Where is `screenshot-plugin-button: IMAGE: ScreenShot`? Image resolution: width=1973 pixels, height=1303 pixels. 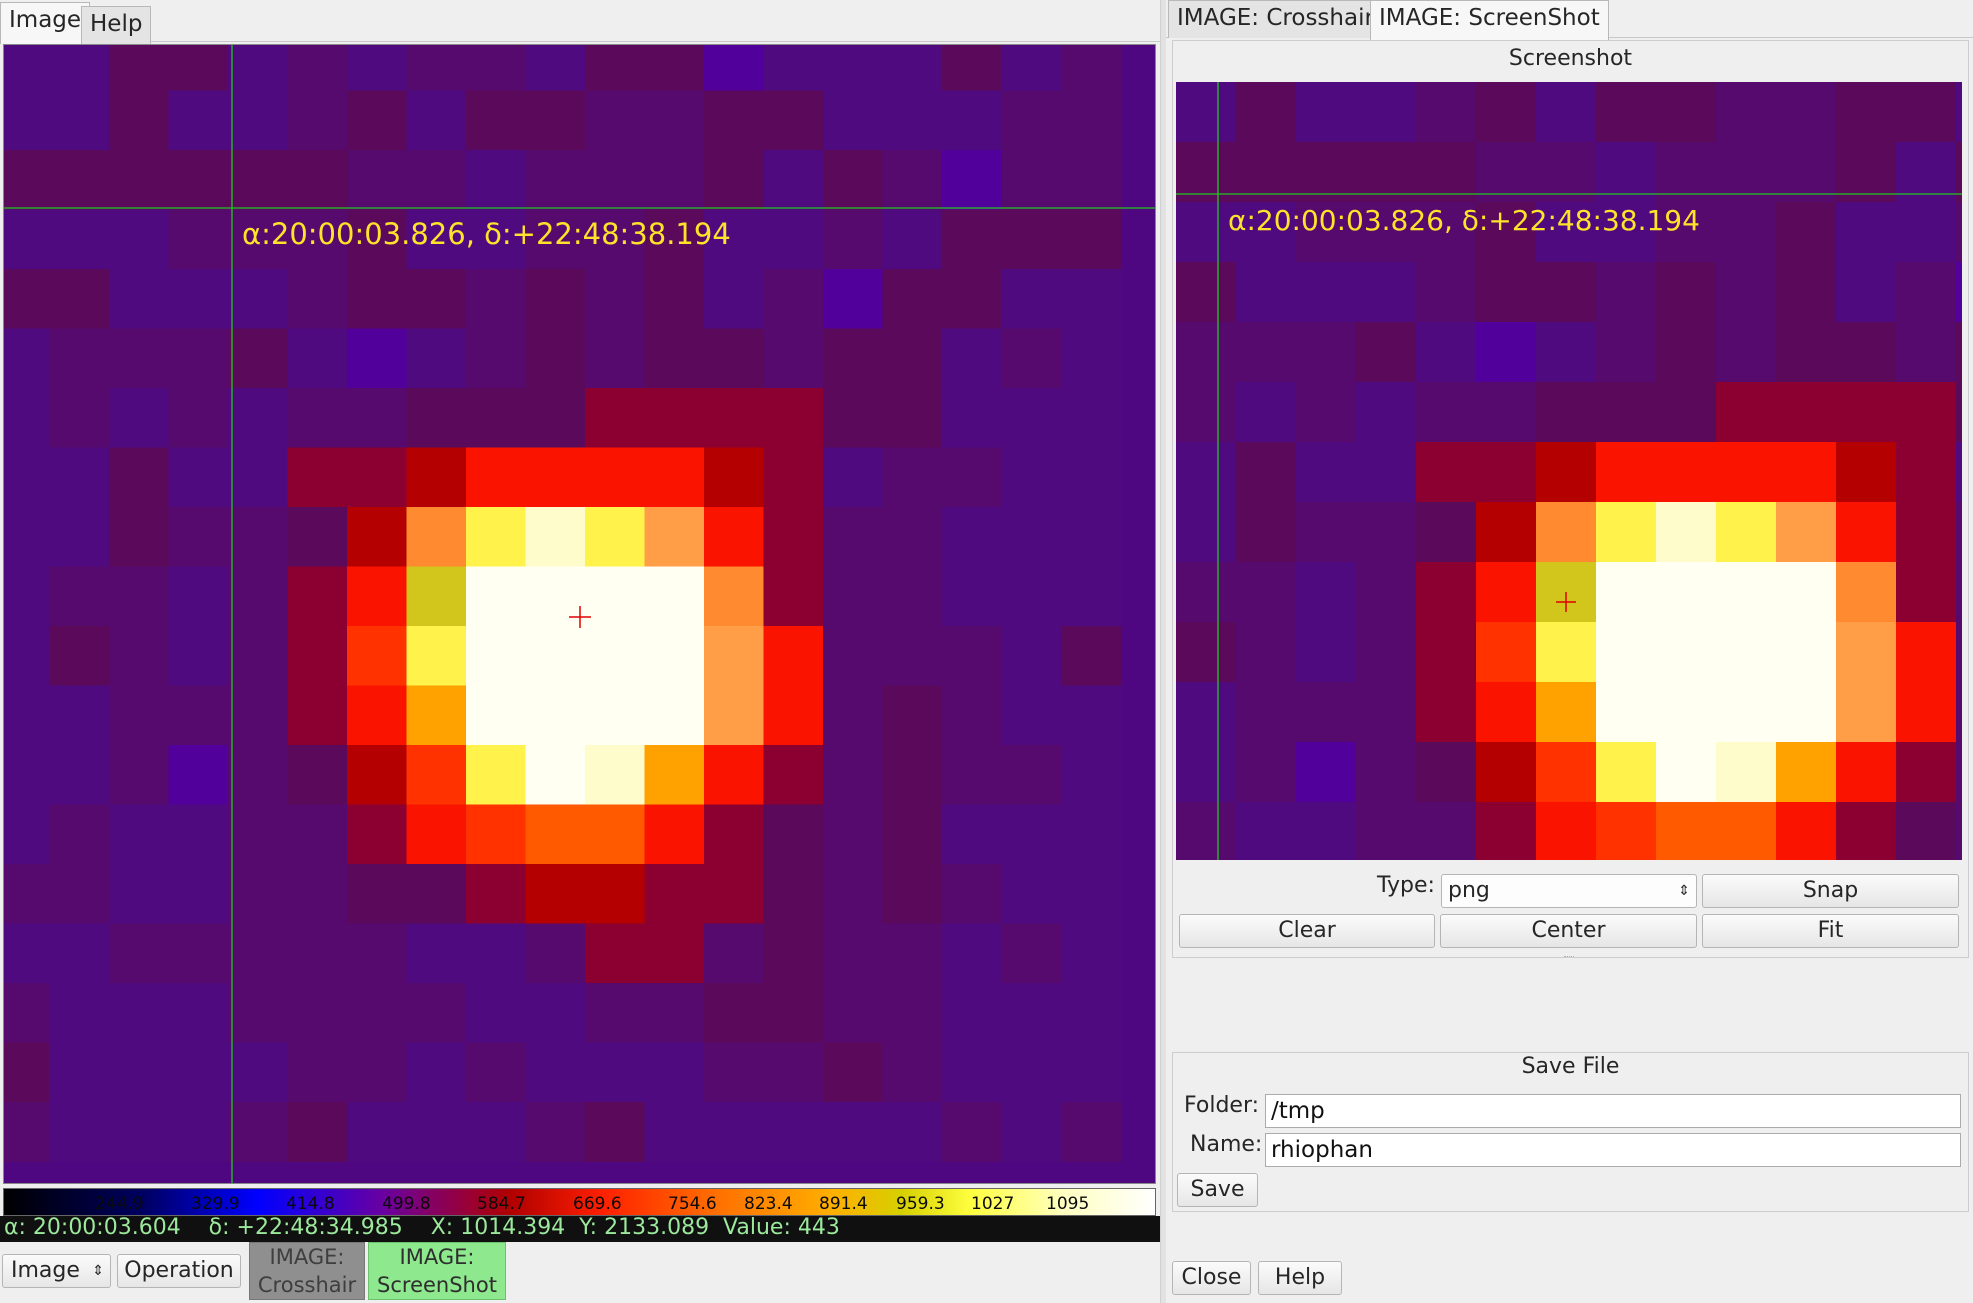
screenshot-plugin-button: IMAGE: ScreenShot is located at coordinates (437, 1271).